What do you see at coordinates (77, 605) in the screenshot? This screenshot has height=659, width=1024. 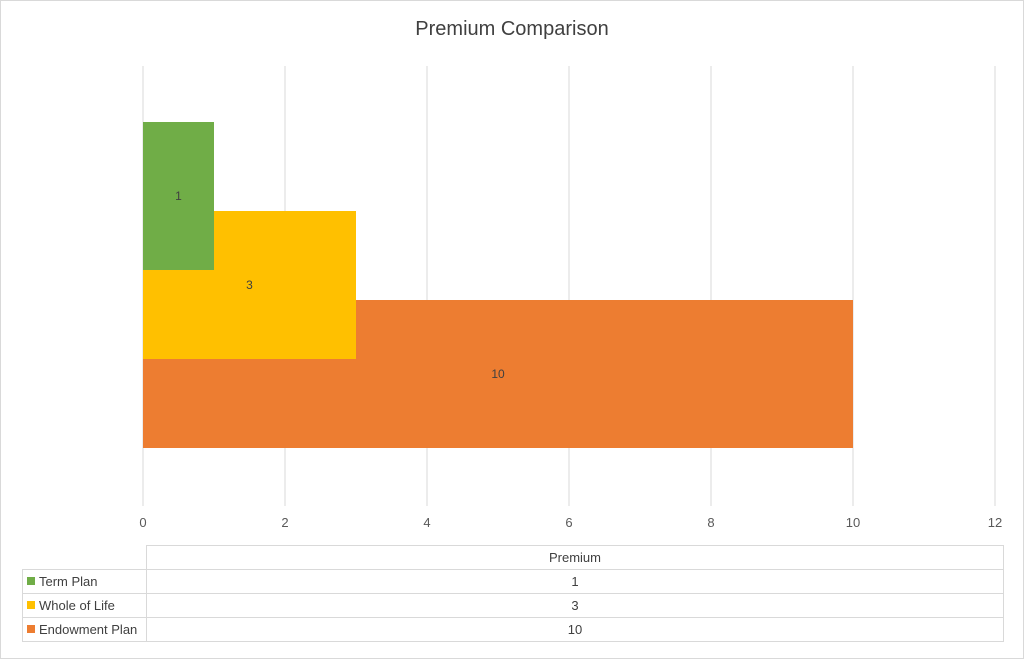 I see `row-label-whole-of-life: Whole of Life` at bounding box center [77, 605].